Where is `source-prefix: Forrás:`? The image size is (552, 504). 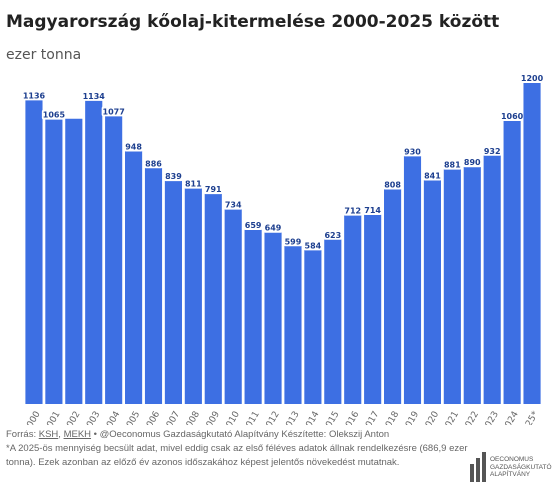 source-prefix: Forrás: is located at coordinates (21, 434).